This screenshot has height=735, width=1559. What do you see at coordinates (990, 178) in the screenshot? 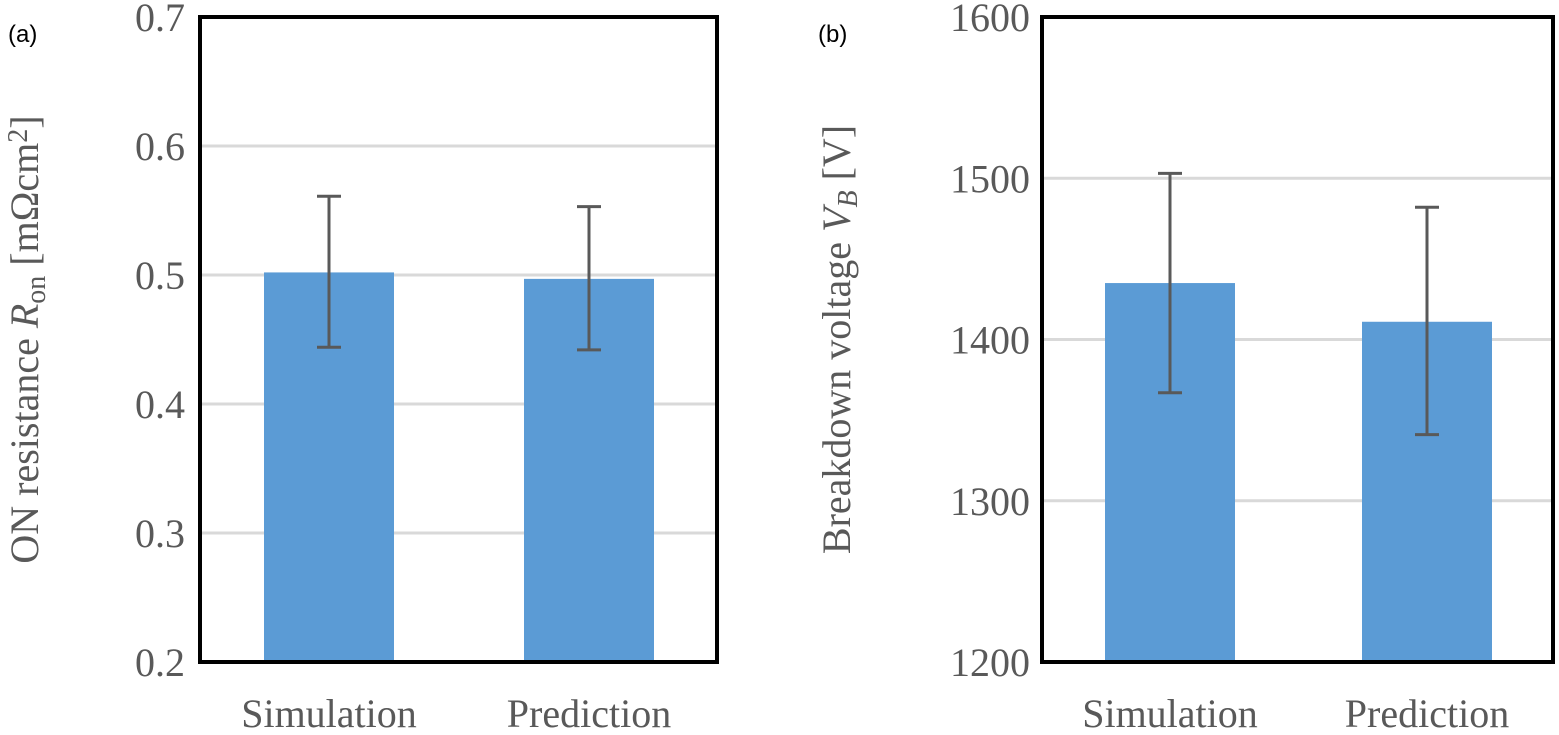
I see `y-tick-label: 1500` at bounding box center [990, 178].